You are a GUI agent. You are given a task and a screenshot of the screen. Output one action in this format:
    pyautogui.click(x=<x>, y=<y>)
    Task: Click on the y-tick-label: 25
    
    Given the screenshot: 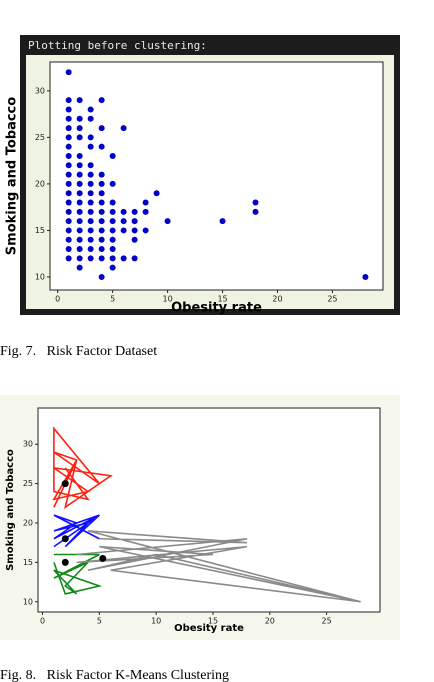 What is the action you would take?
    pyautogui.click(x=40, y=137)
    